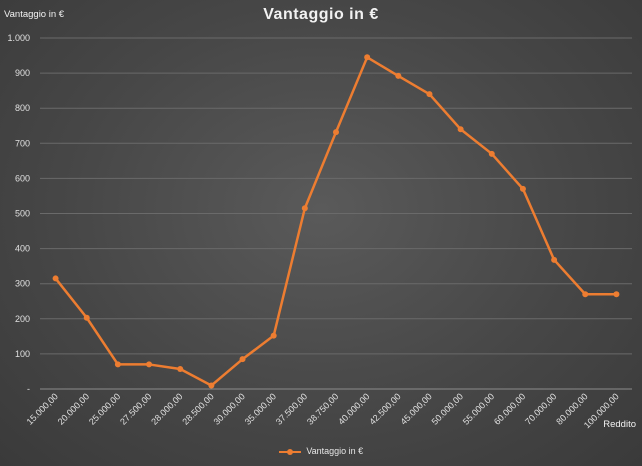  I want to click on y-tick-labels: - 100 200 300 400 500 600 700 800 900 1.000, so click(18, 213).